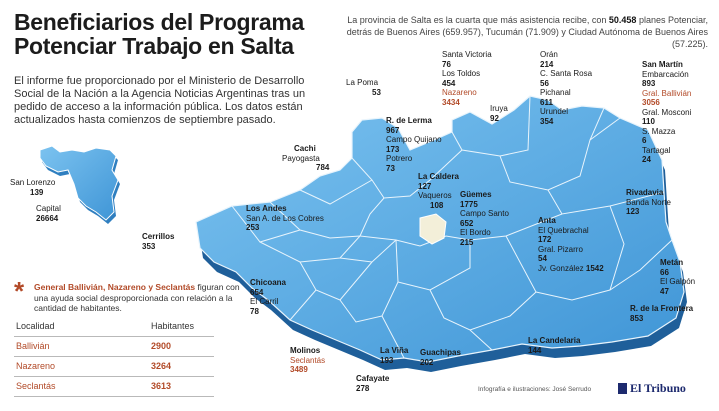 The image size is (719, 411). What do you see at coordinates (114, 387) in the screenshot?
I see `table-row: Seclantás 3613` at bounding box center [114, 387].